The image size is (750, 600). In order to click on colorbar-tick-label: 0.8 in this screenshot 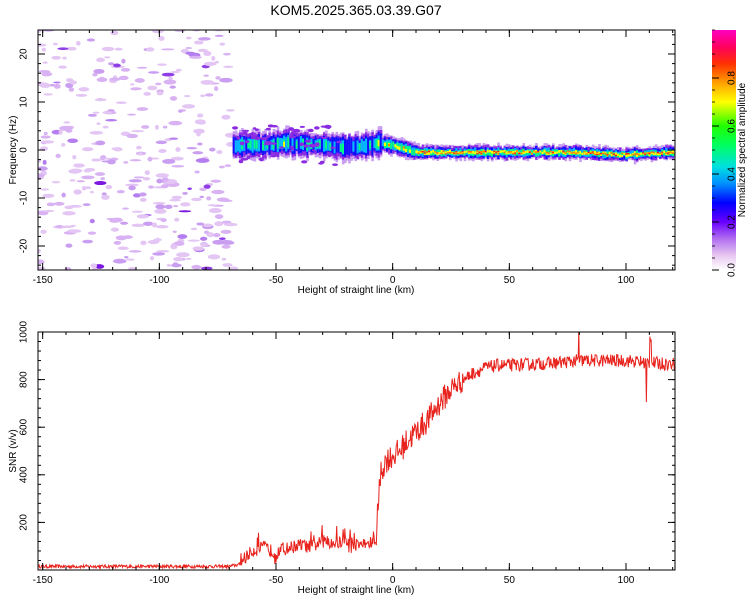, I will do `click(732, 78)`.